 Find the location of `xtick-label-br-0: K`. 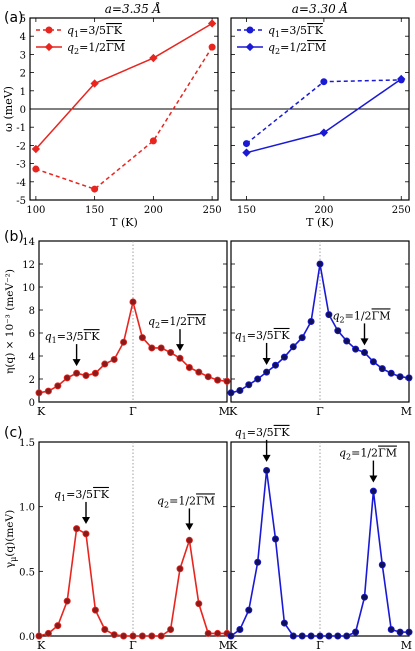

xtick-label-br-0: K is located at coordinates (233, 411).